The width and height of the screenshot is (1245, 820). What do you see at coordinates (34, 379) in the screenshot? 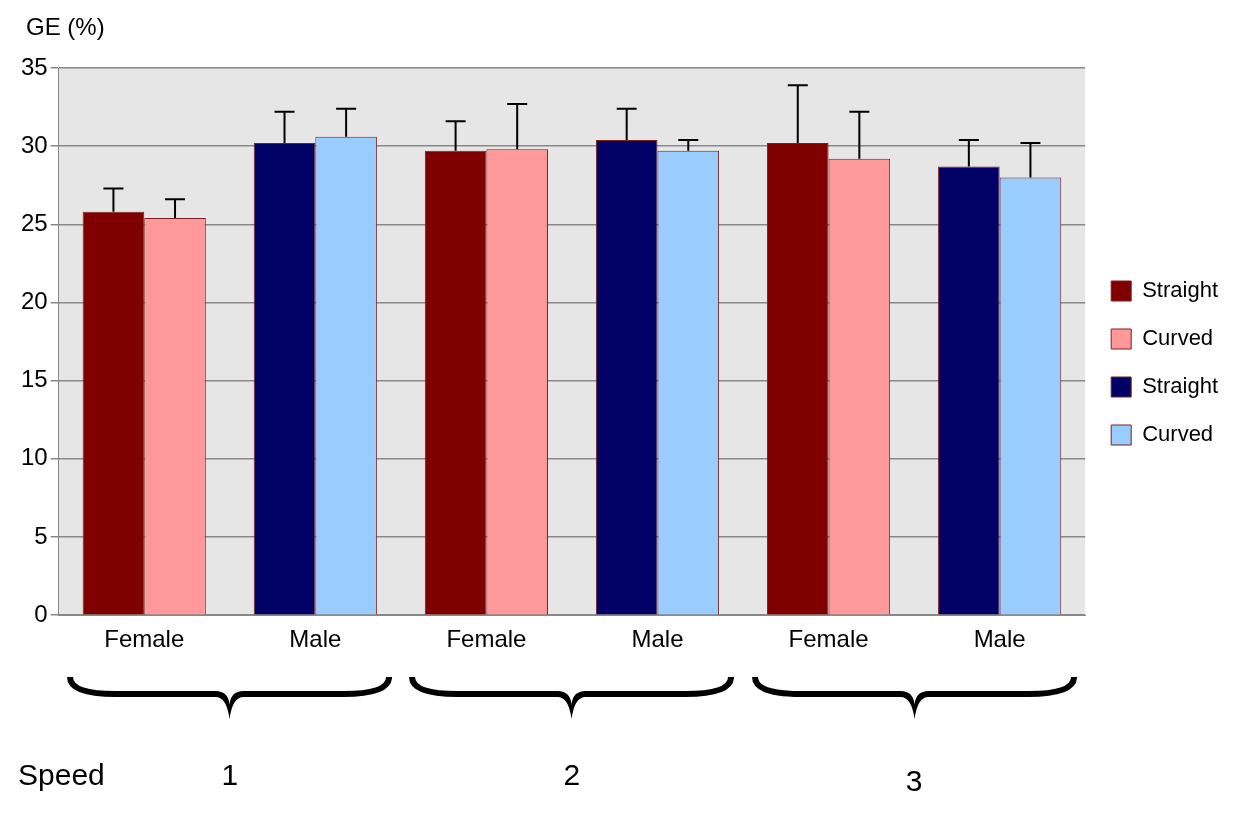
I see `y-tick-label: 15` at bounding box center [34, 379].